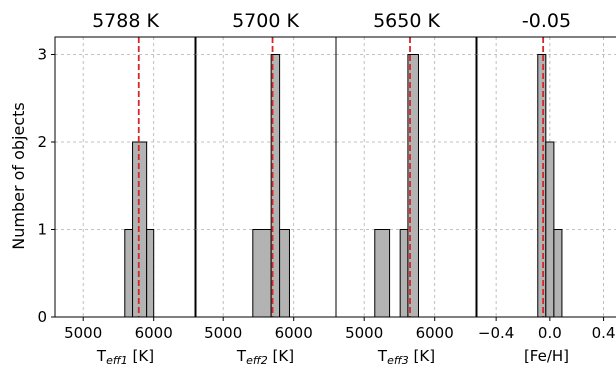  I want to click on y-tick-label: 2, so click(42, 142).